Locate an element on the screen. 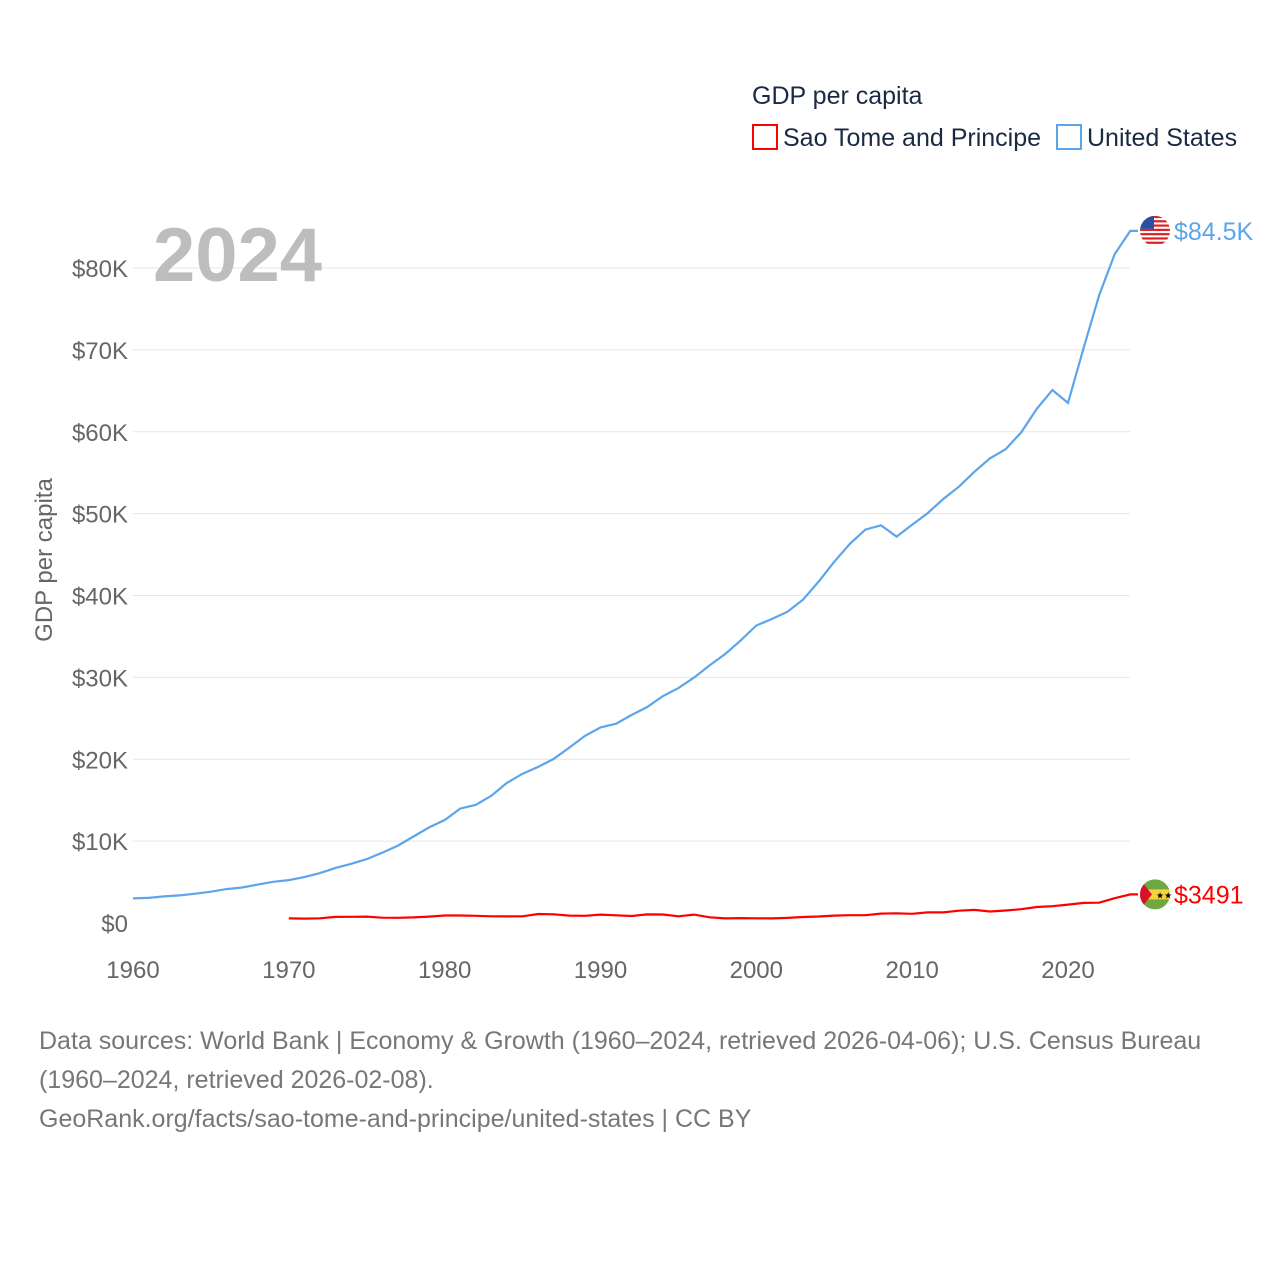  end-value-label: $3491 is located at coordinates (1209, 895).